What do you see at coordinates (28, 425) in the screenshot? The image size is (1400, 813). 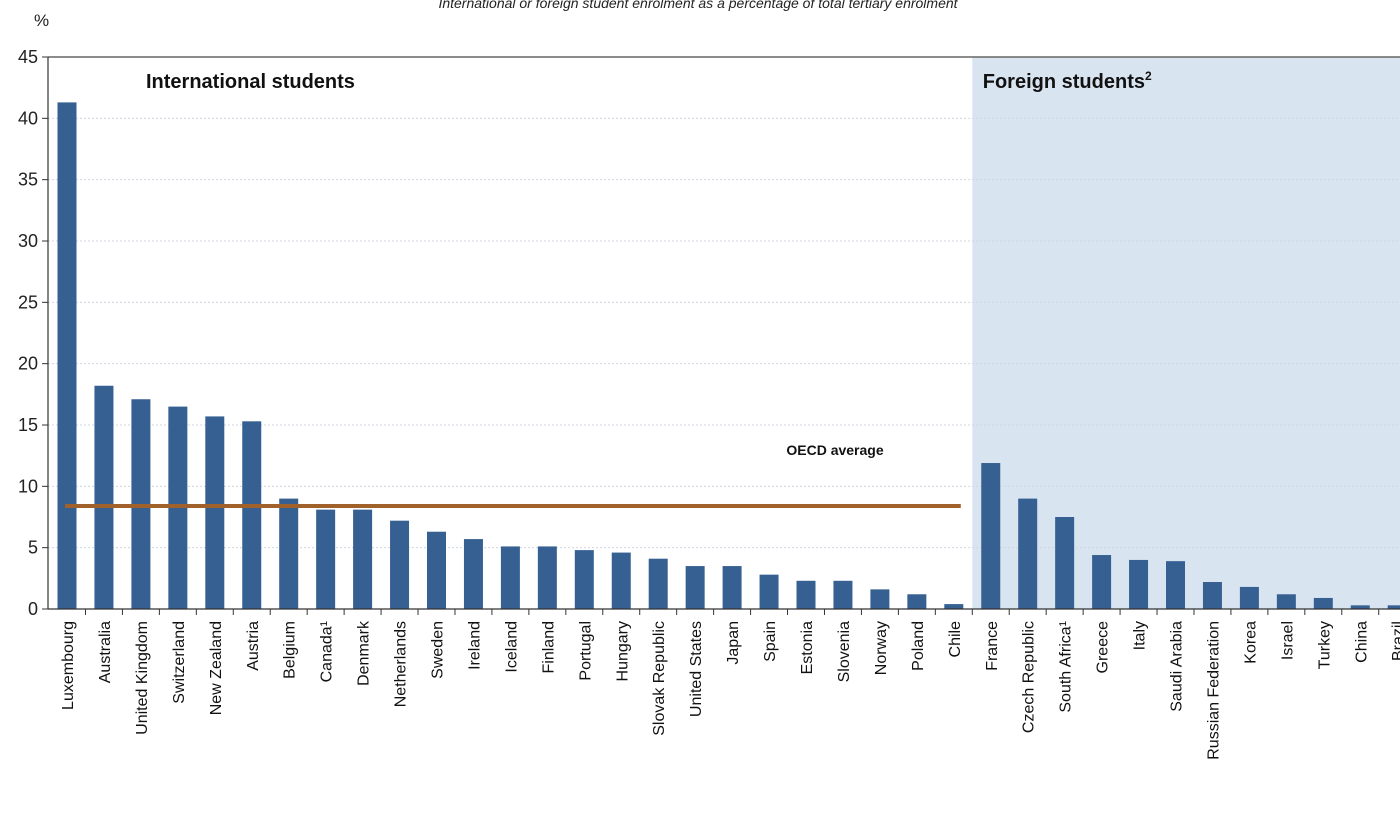 I see `y-tick-label: 15` at bounding box center [28, 425].